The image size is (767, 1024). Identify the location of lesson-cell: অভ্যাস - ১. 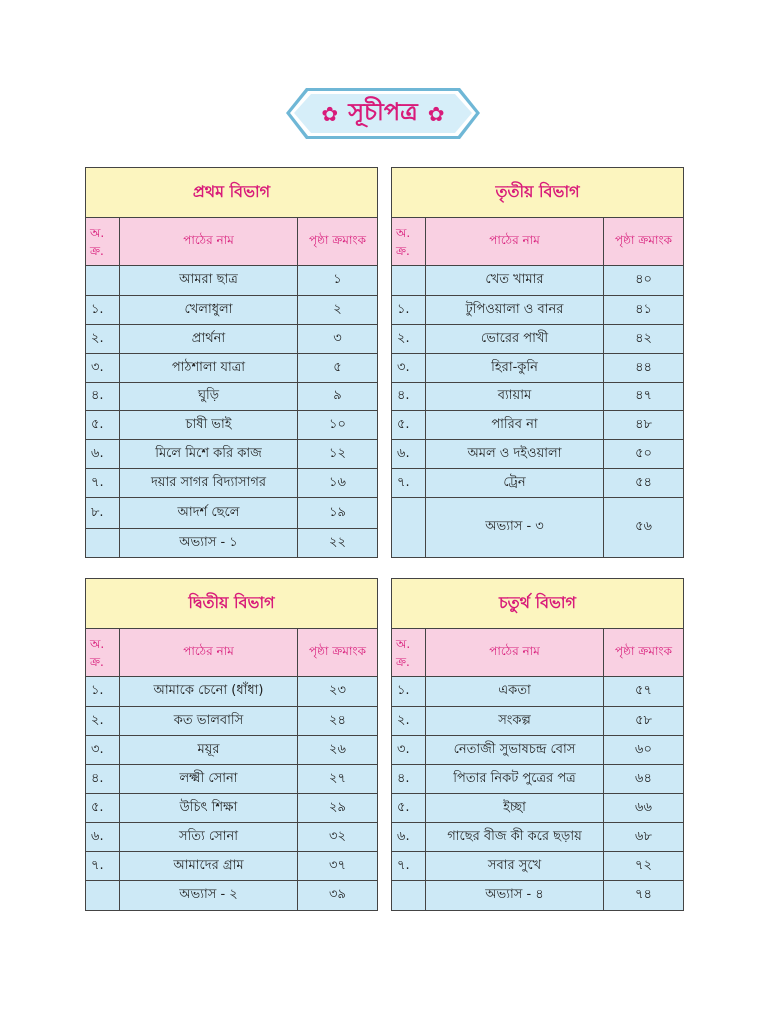
(208, 543).